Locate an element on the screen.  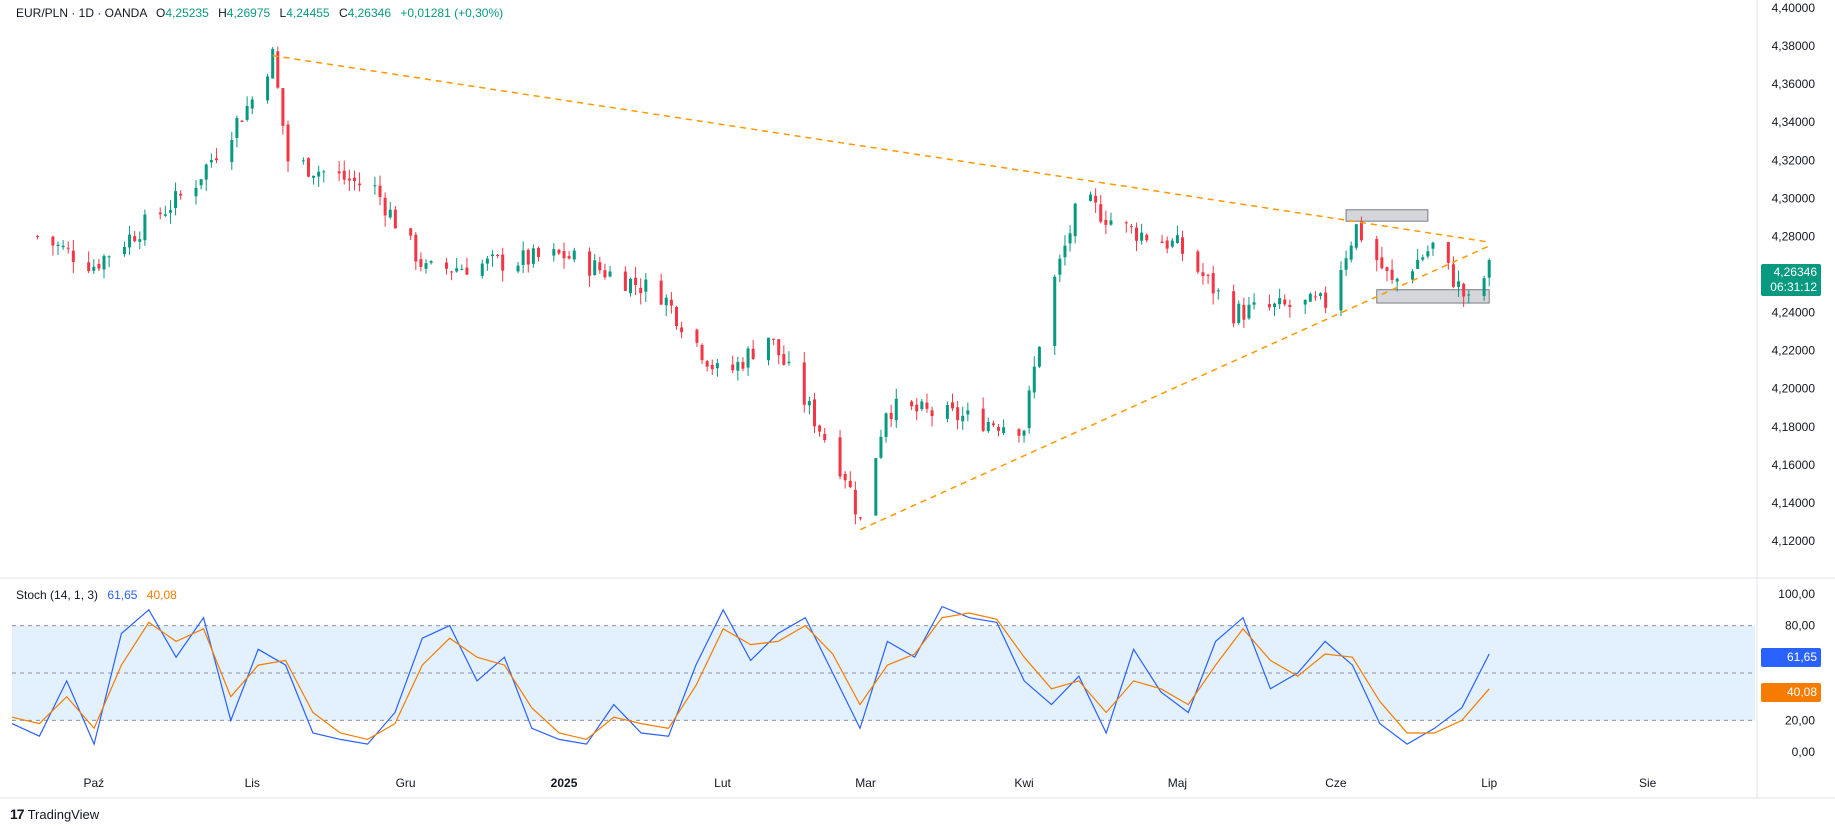
symbol-title: EUR/PLN · 1D · OANDA is located at coordinates (81, 13).